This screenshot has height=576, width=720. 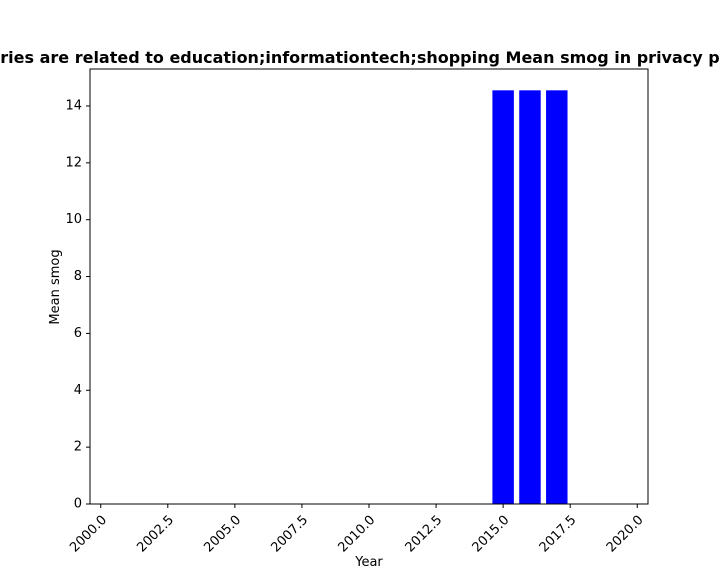 What do you see at coordinates (55, 286) in the screenshot?
I see `y-axis-label: Mean smog` at bounding box center [55, 286].